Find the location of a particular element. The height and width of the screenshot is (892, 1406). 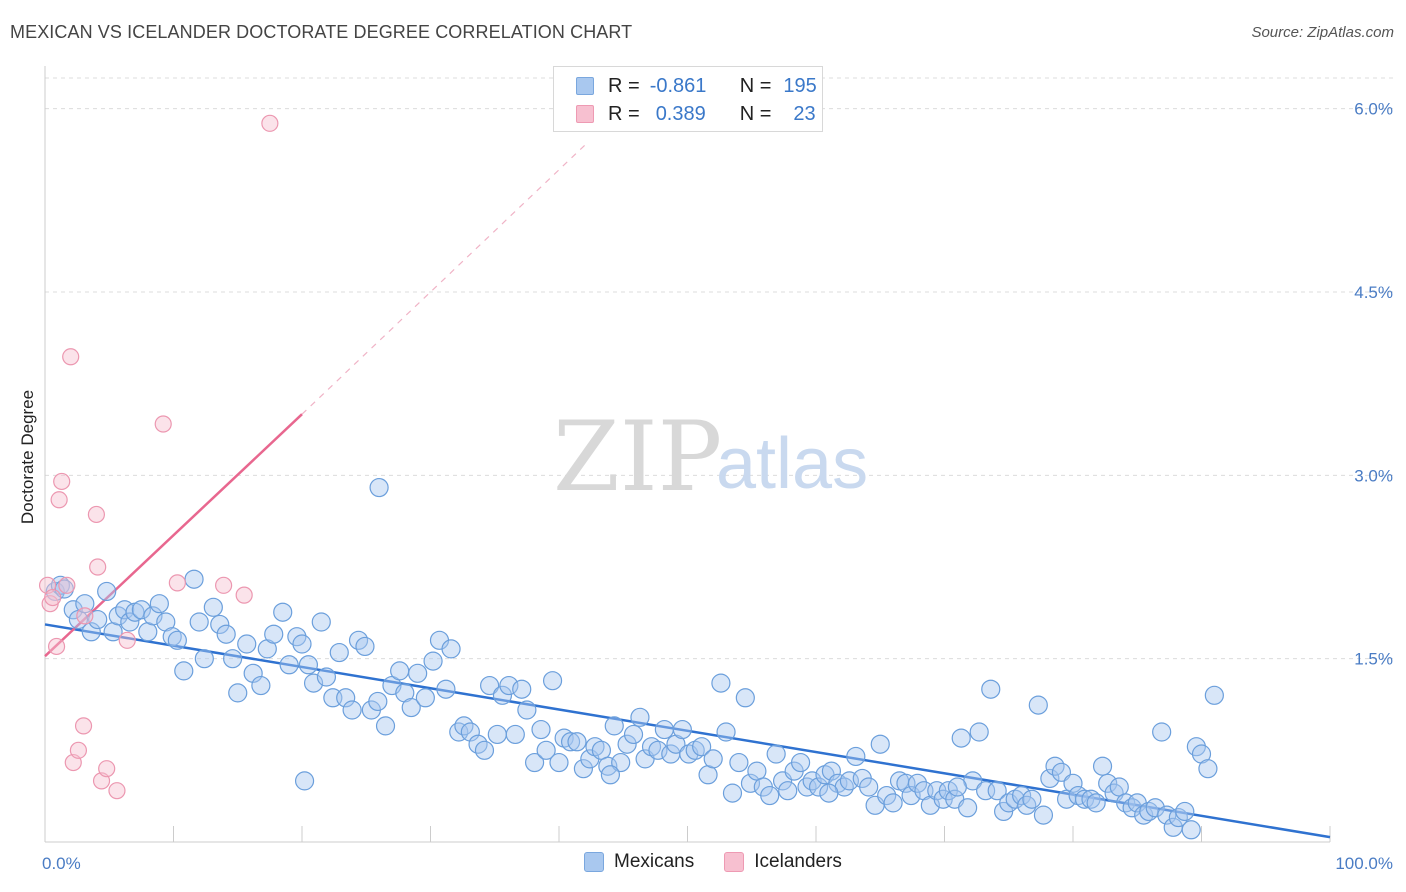

legend-n-value-mexicans: 195 is located at coordinates (800, 85).